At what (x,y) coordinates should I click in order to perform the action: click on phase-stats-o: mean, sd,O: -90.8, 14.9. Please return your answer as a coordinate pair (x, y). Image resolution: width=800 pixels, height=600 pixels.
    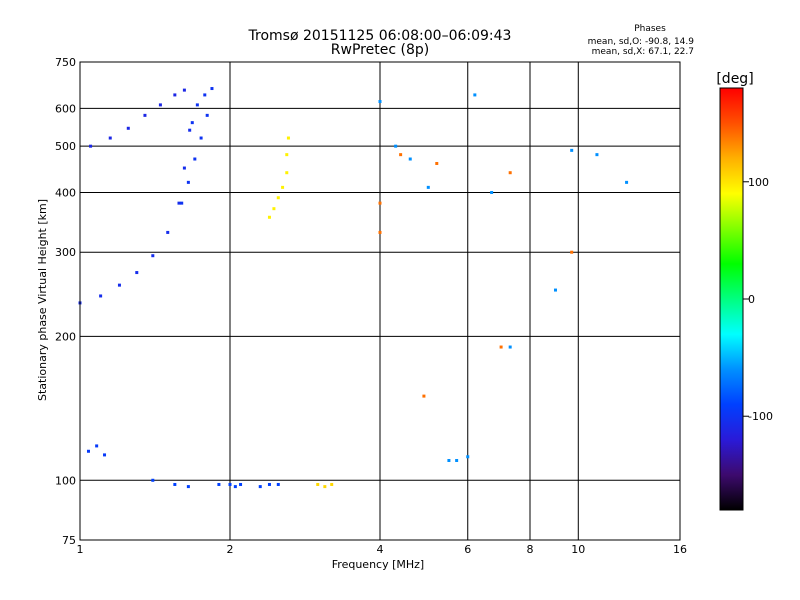
    Looking at the image, I should click on (641, 42).